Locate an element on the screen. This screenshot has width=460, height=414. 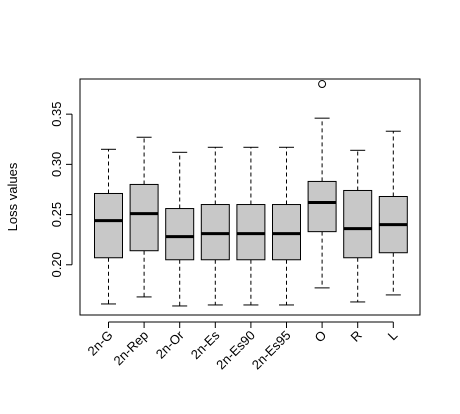
box-2n-Es90 is located at coordinates (251, 226).